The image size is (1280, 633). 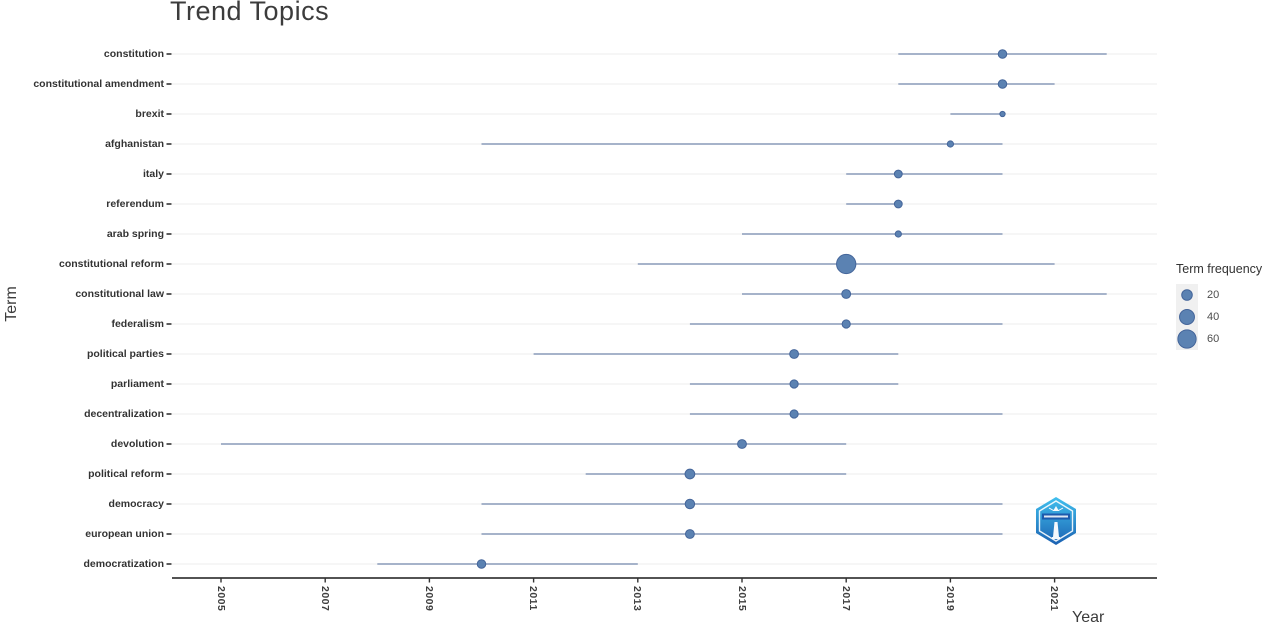 What do you see at coordinates (428, 599) in the screenshot?
I see `x-axis-tick-label: 2009` at bounding box center [428, 599].